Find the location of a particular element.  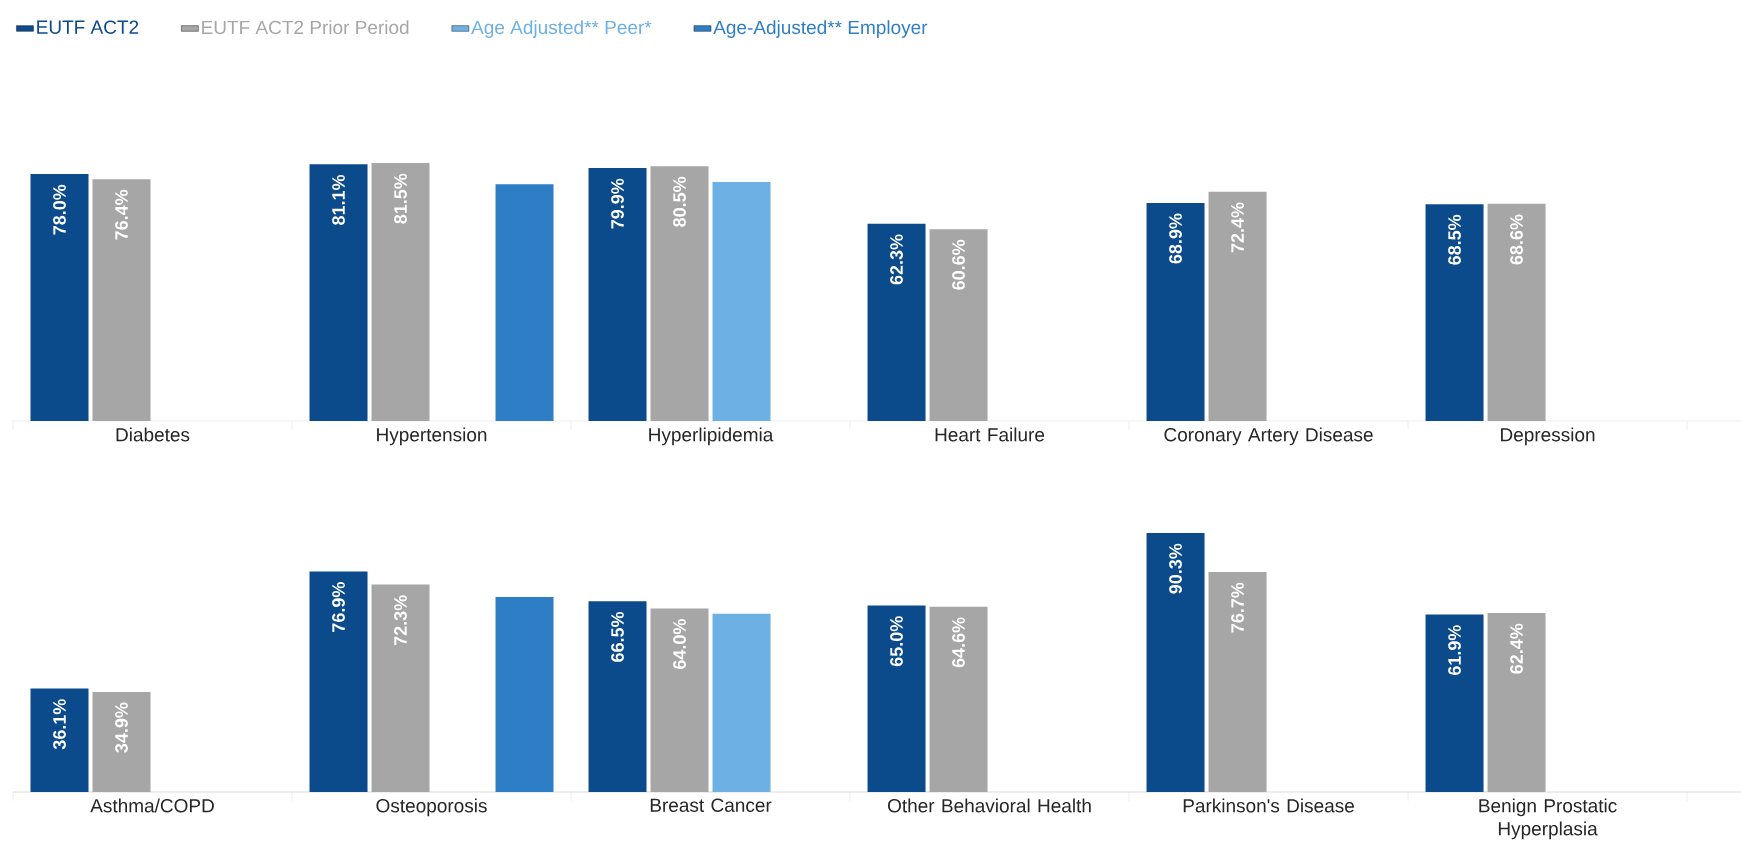

legend-label: EUTF ACT2 Prior Period is located at coordinates (305, 27).